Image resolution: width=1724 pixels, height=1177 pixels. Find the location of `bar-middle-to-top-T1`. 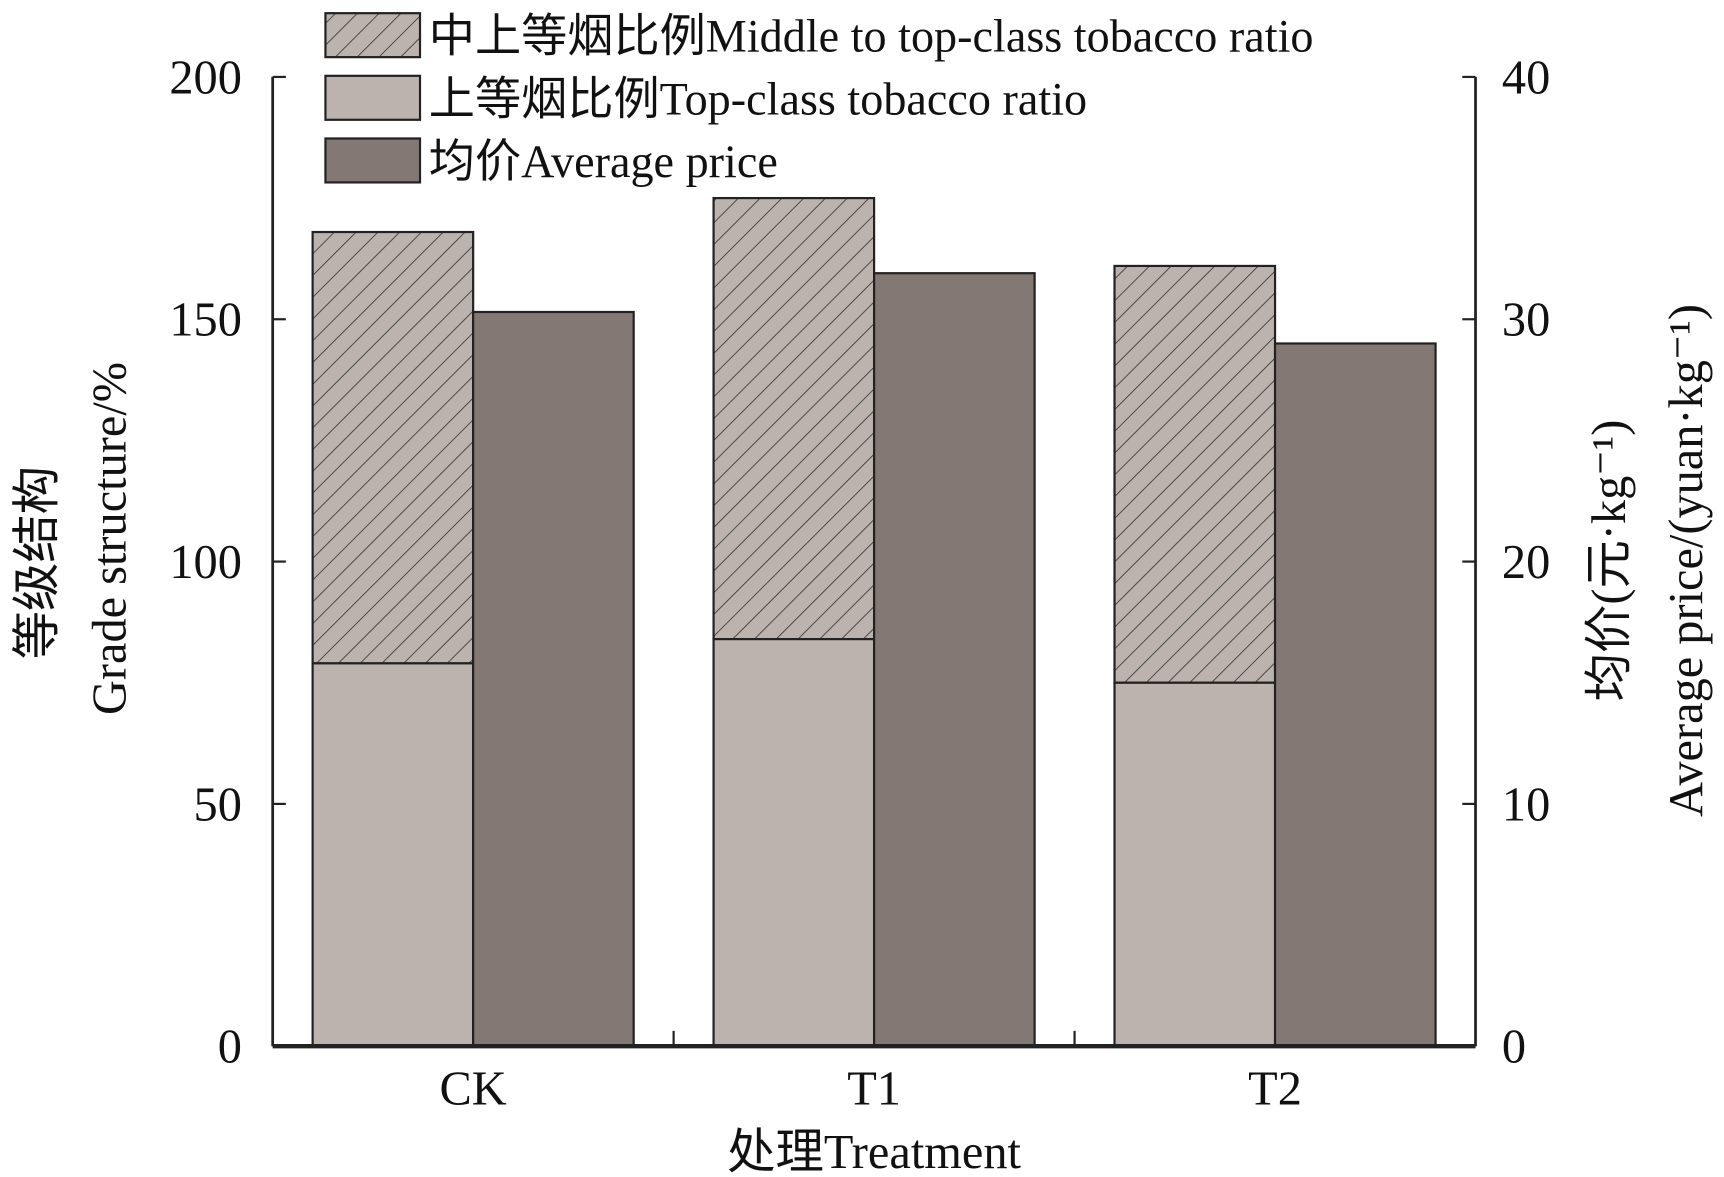

bar-middle-to-top-T1 is located at coordinates (794, 418).